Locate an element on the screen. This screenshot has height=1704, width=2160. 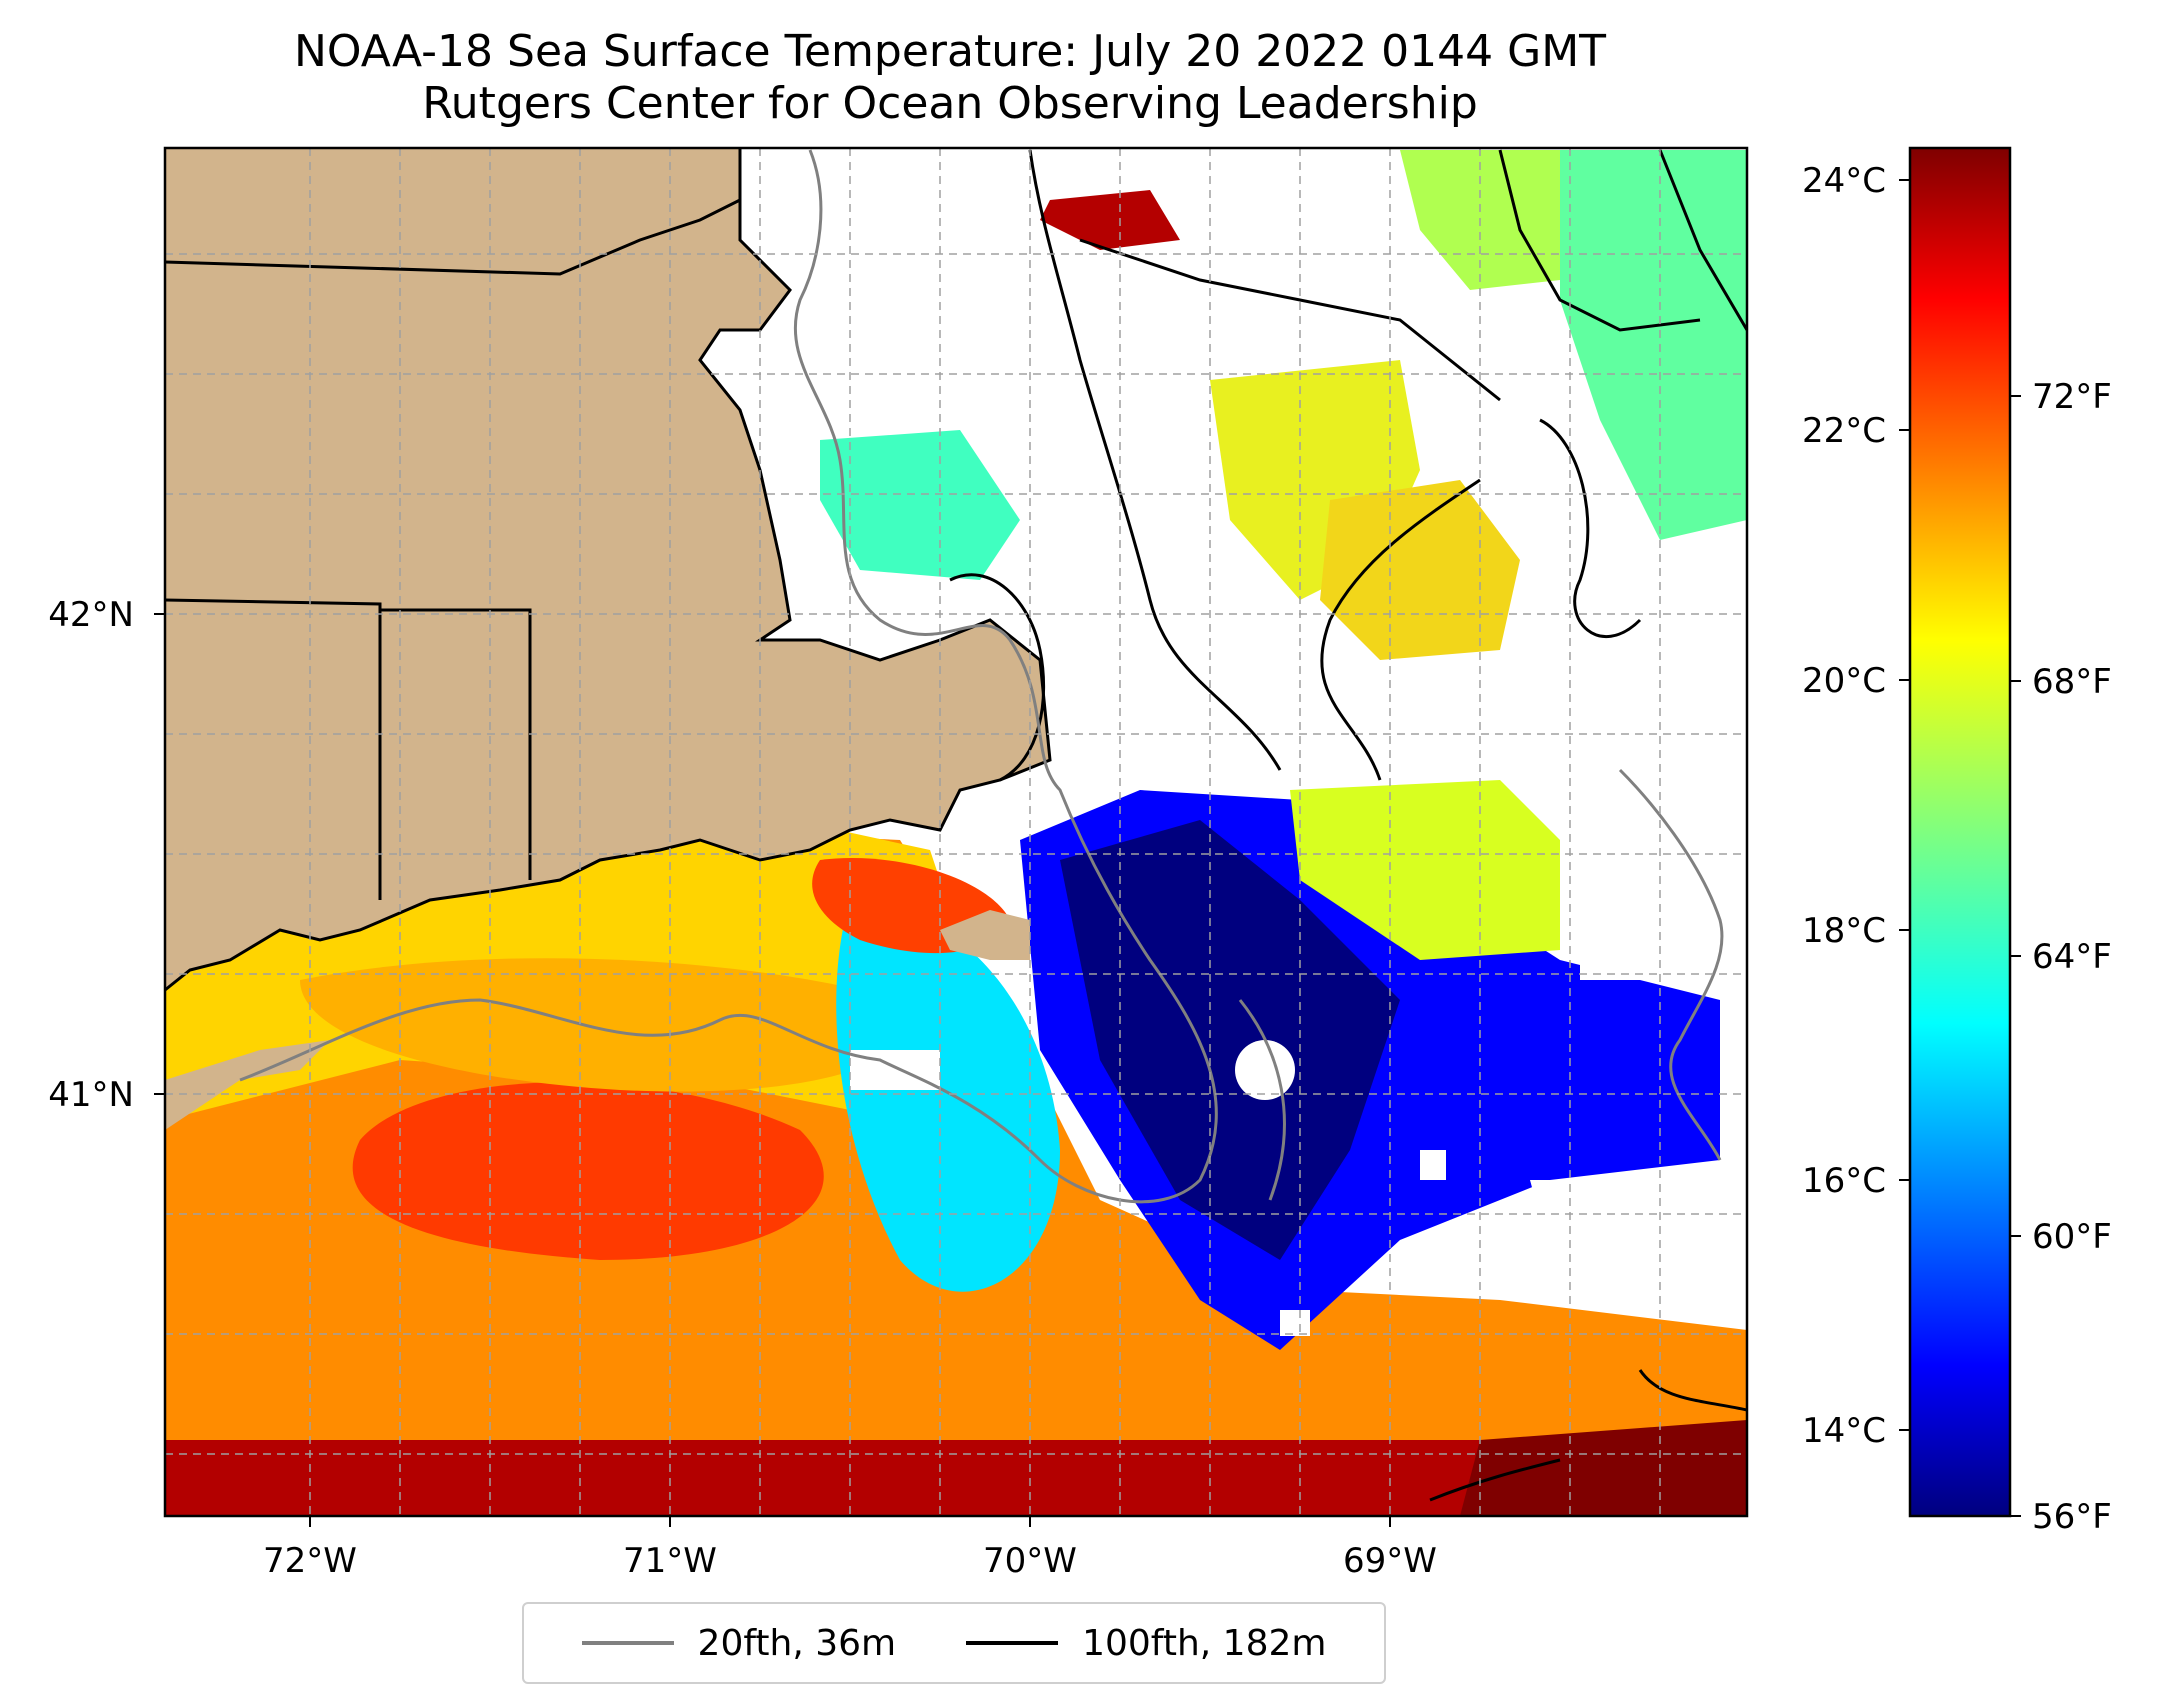
georges-bank-water is located at coordinates (1425, 870).